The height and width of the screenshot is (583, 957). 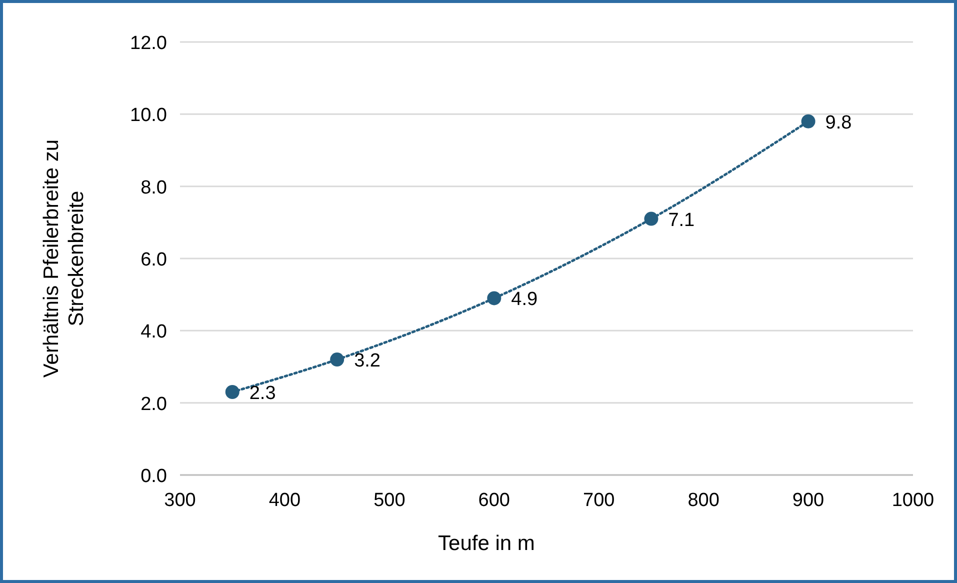 What do you see at coordinates (64, 258) in the screenshot?
I see `y-axis-title: Verhältnis Pfeilerbreite zu Streckenbreite` at bounding box center [64, 258].